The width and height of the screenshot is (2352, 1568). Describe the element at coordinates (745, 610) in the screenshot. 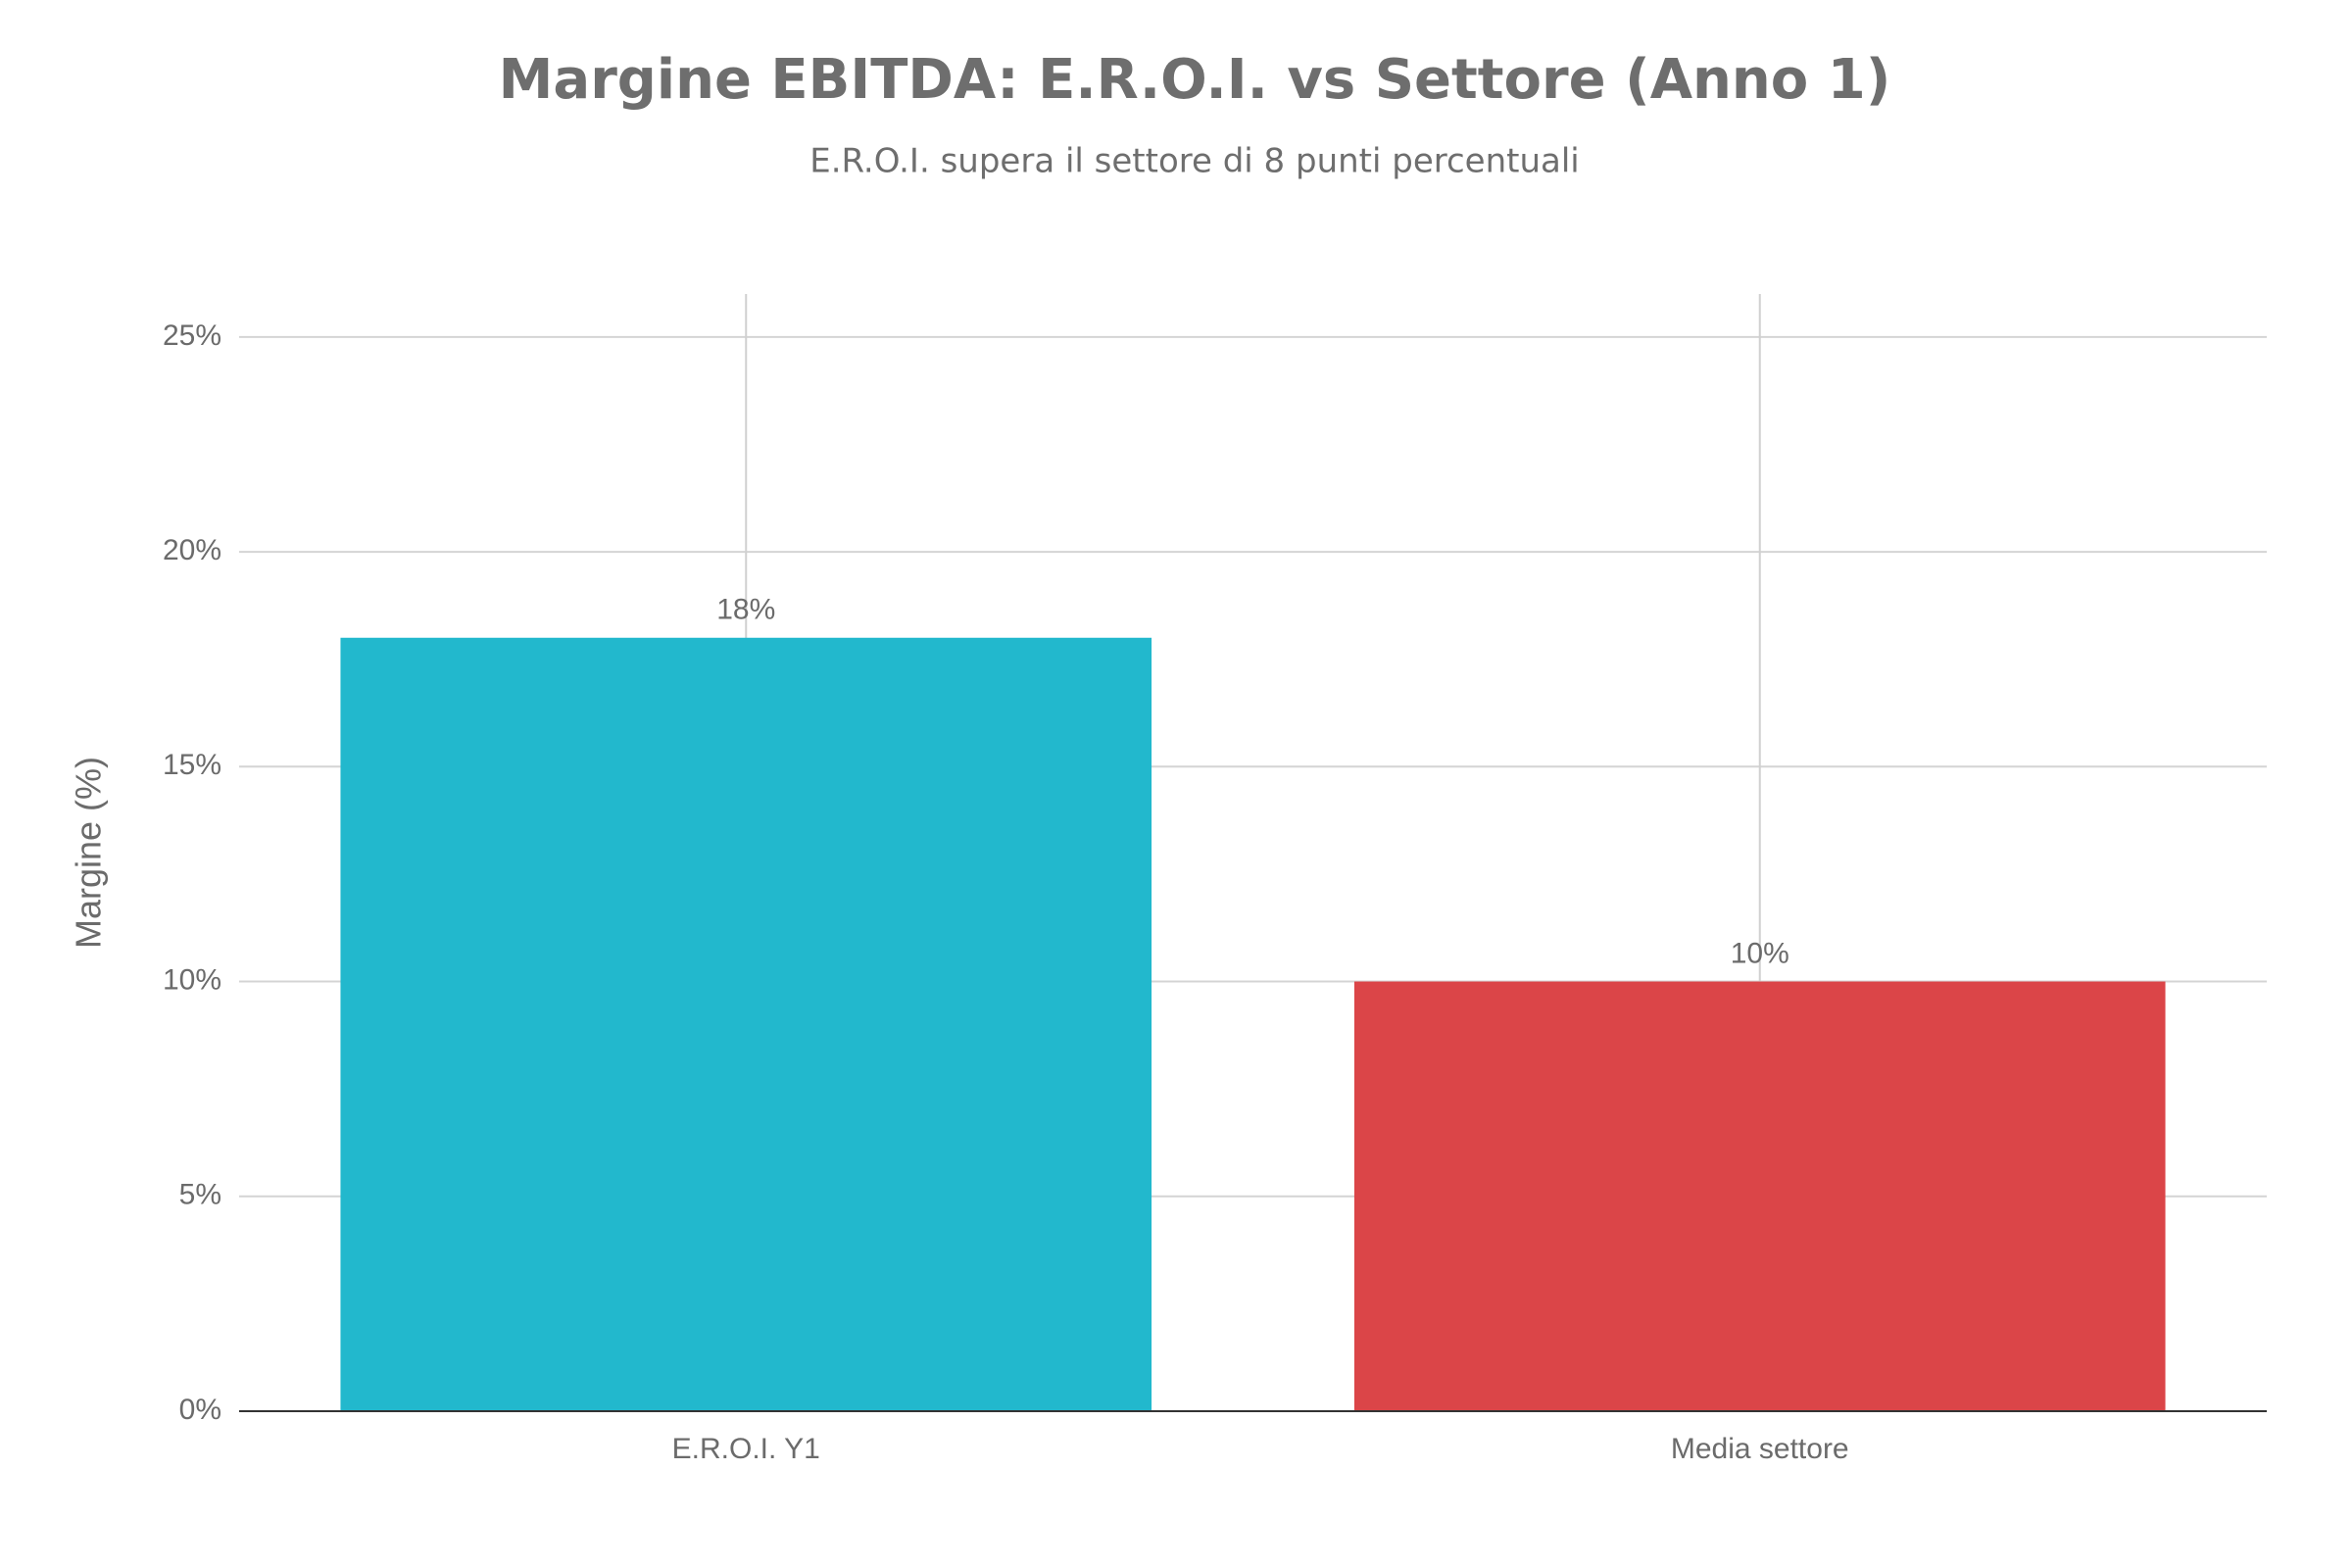

I see `data-label: 18%` at that location.